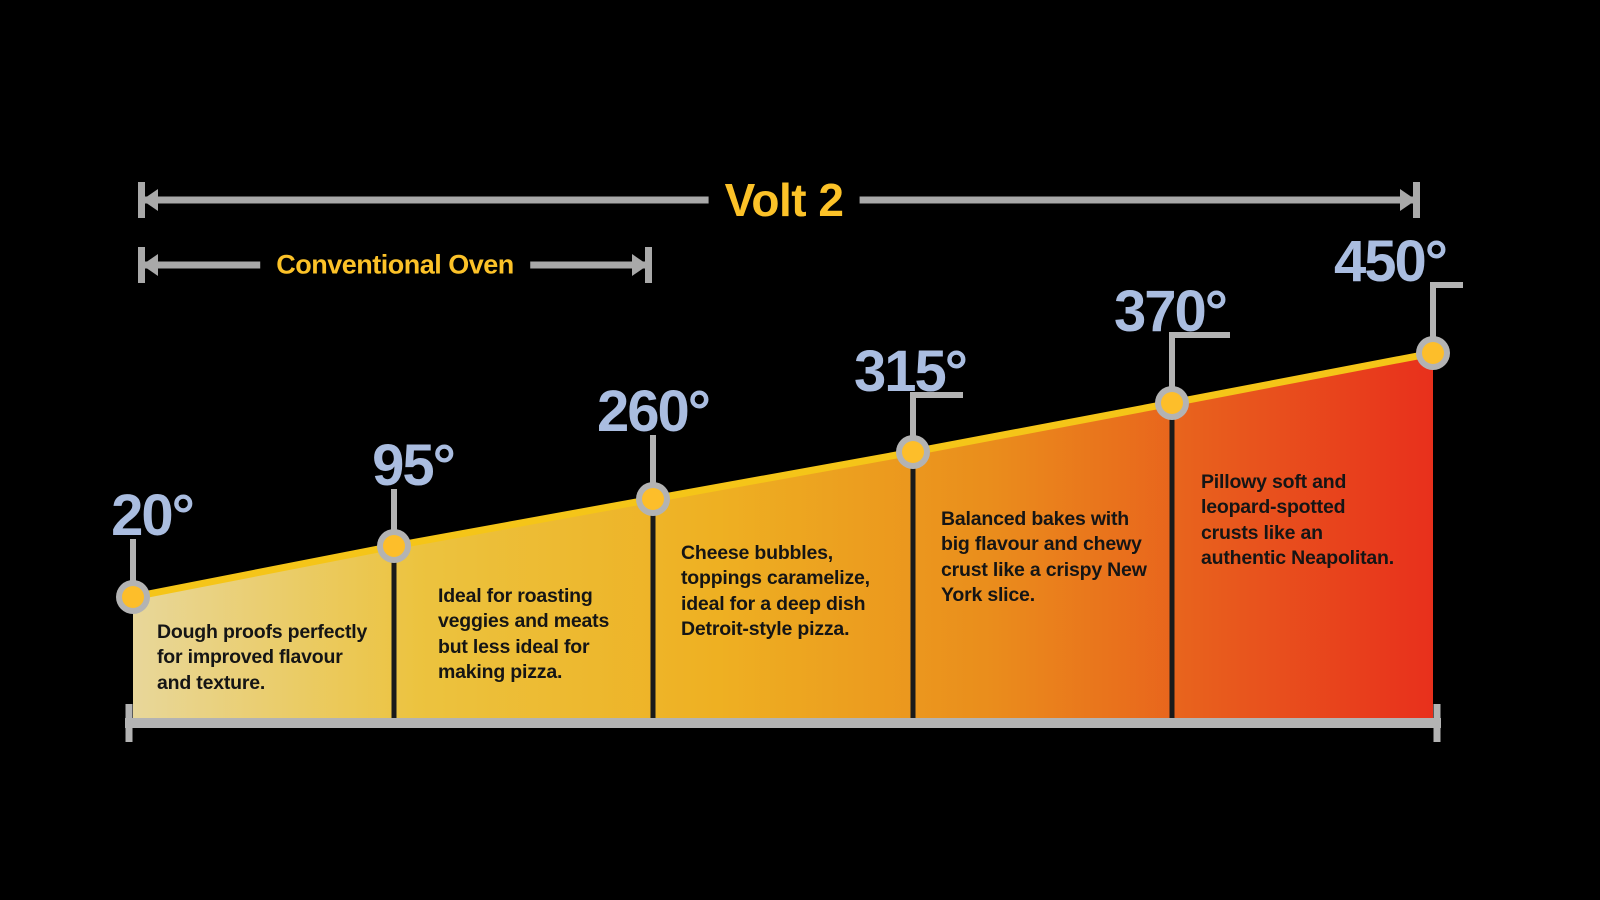 This screenshot has height=900, width=1600. I want to click on baseline-bar, so click(783, 723).